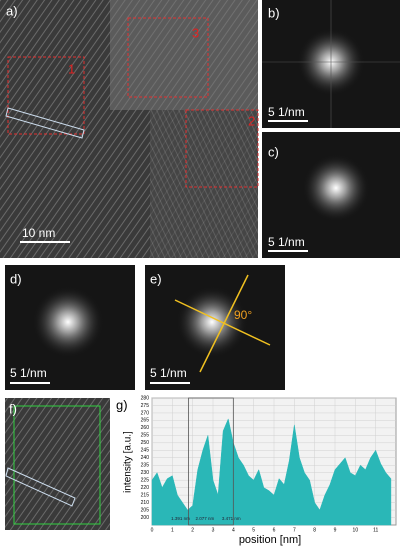  I want to click on y-tick-label: 270, so click(145, 413).